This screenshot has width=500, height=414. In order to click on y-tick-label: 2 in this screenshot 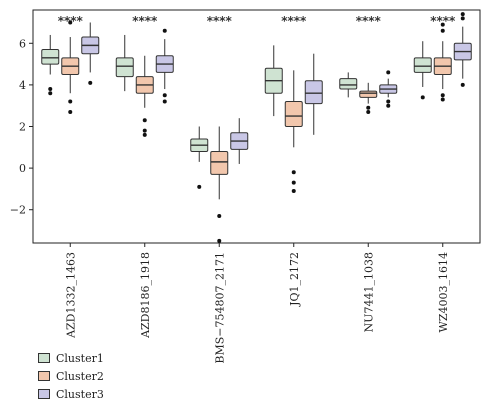, I will do `click(22, 127)`.